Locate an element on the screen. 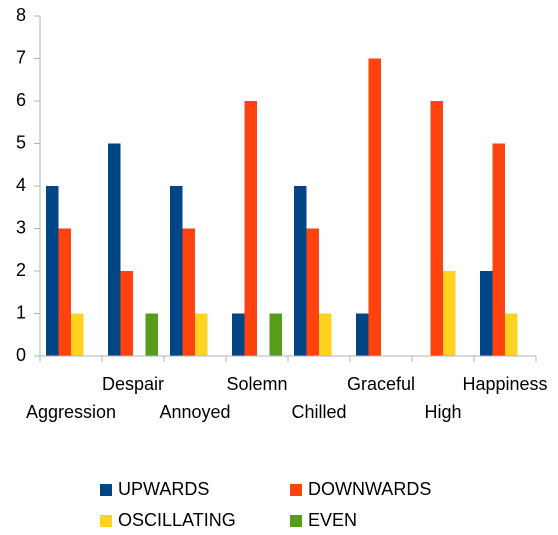 Image resolution: width=558 pixels, height=535 pixels. legend-label: OSCILLATING is located at coordinates (177, 520).